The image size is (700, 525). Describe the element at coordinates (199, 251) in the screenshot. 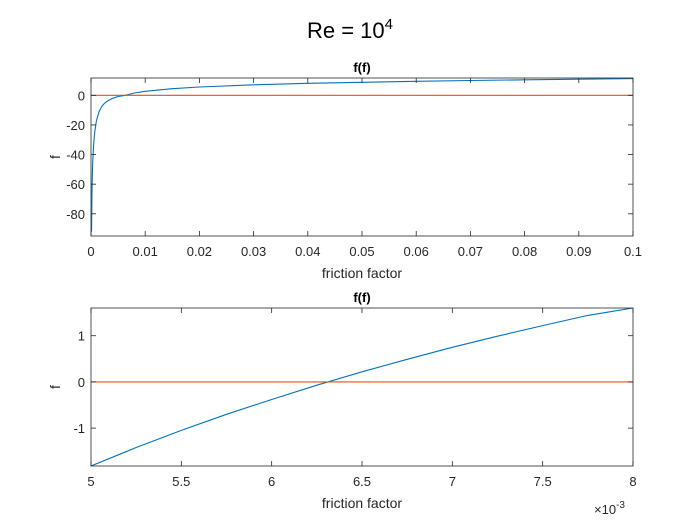

I see `x-tick-label: 0.02` at that location.